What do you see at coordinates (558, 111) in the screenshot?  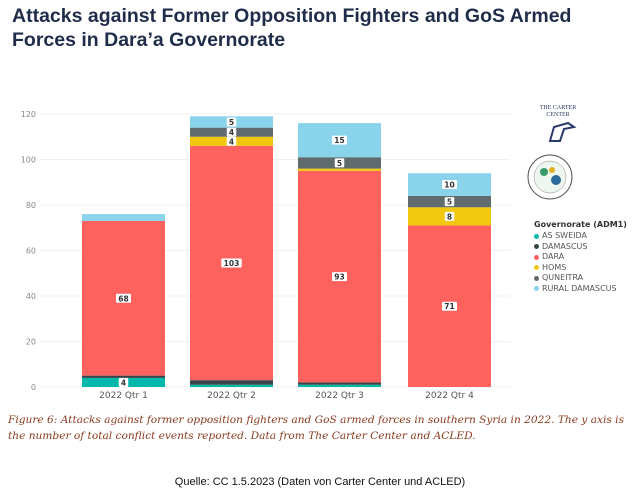 I see `carter-center-text: THE CARTER CENTER` at bounding box center [558, 111].